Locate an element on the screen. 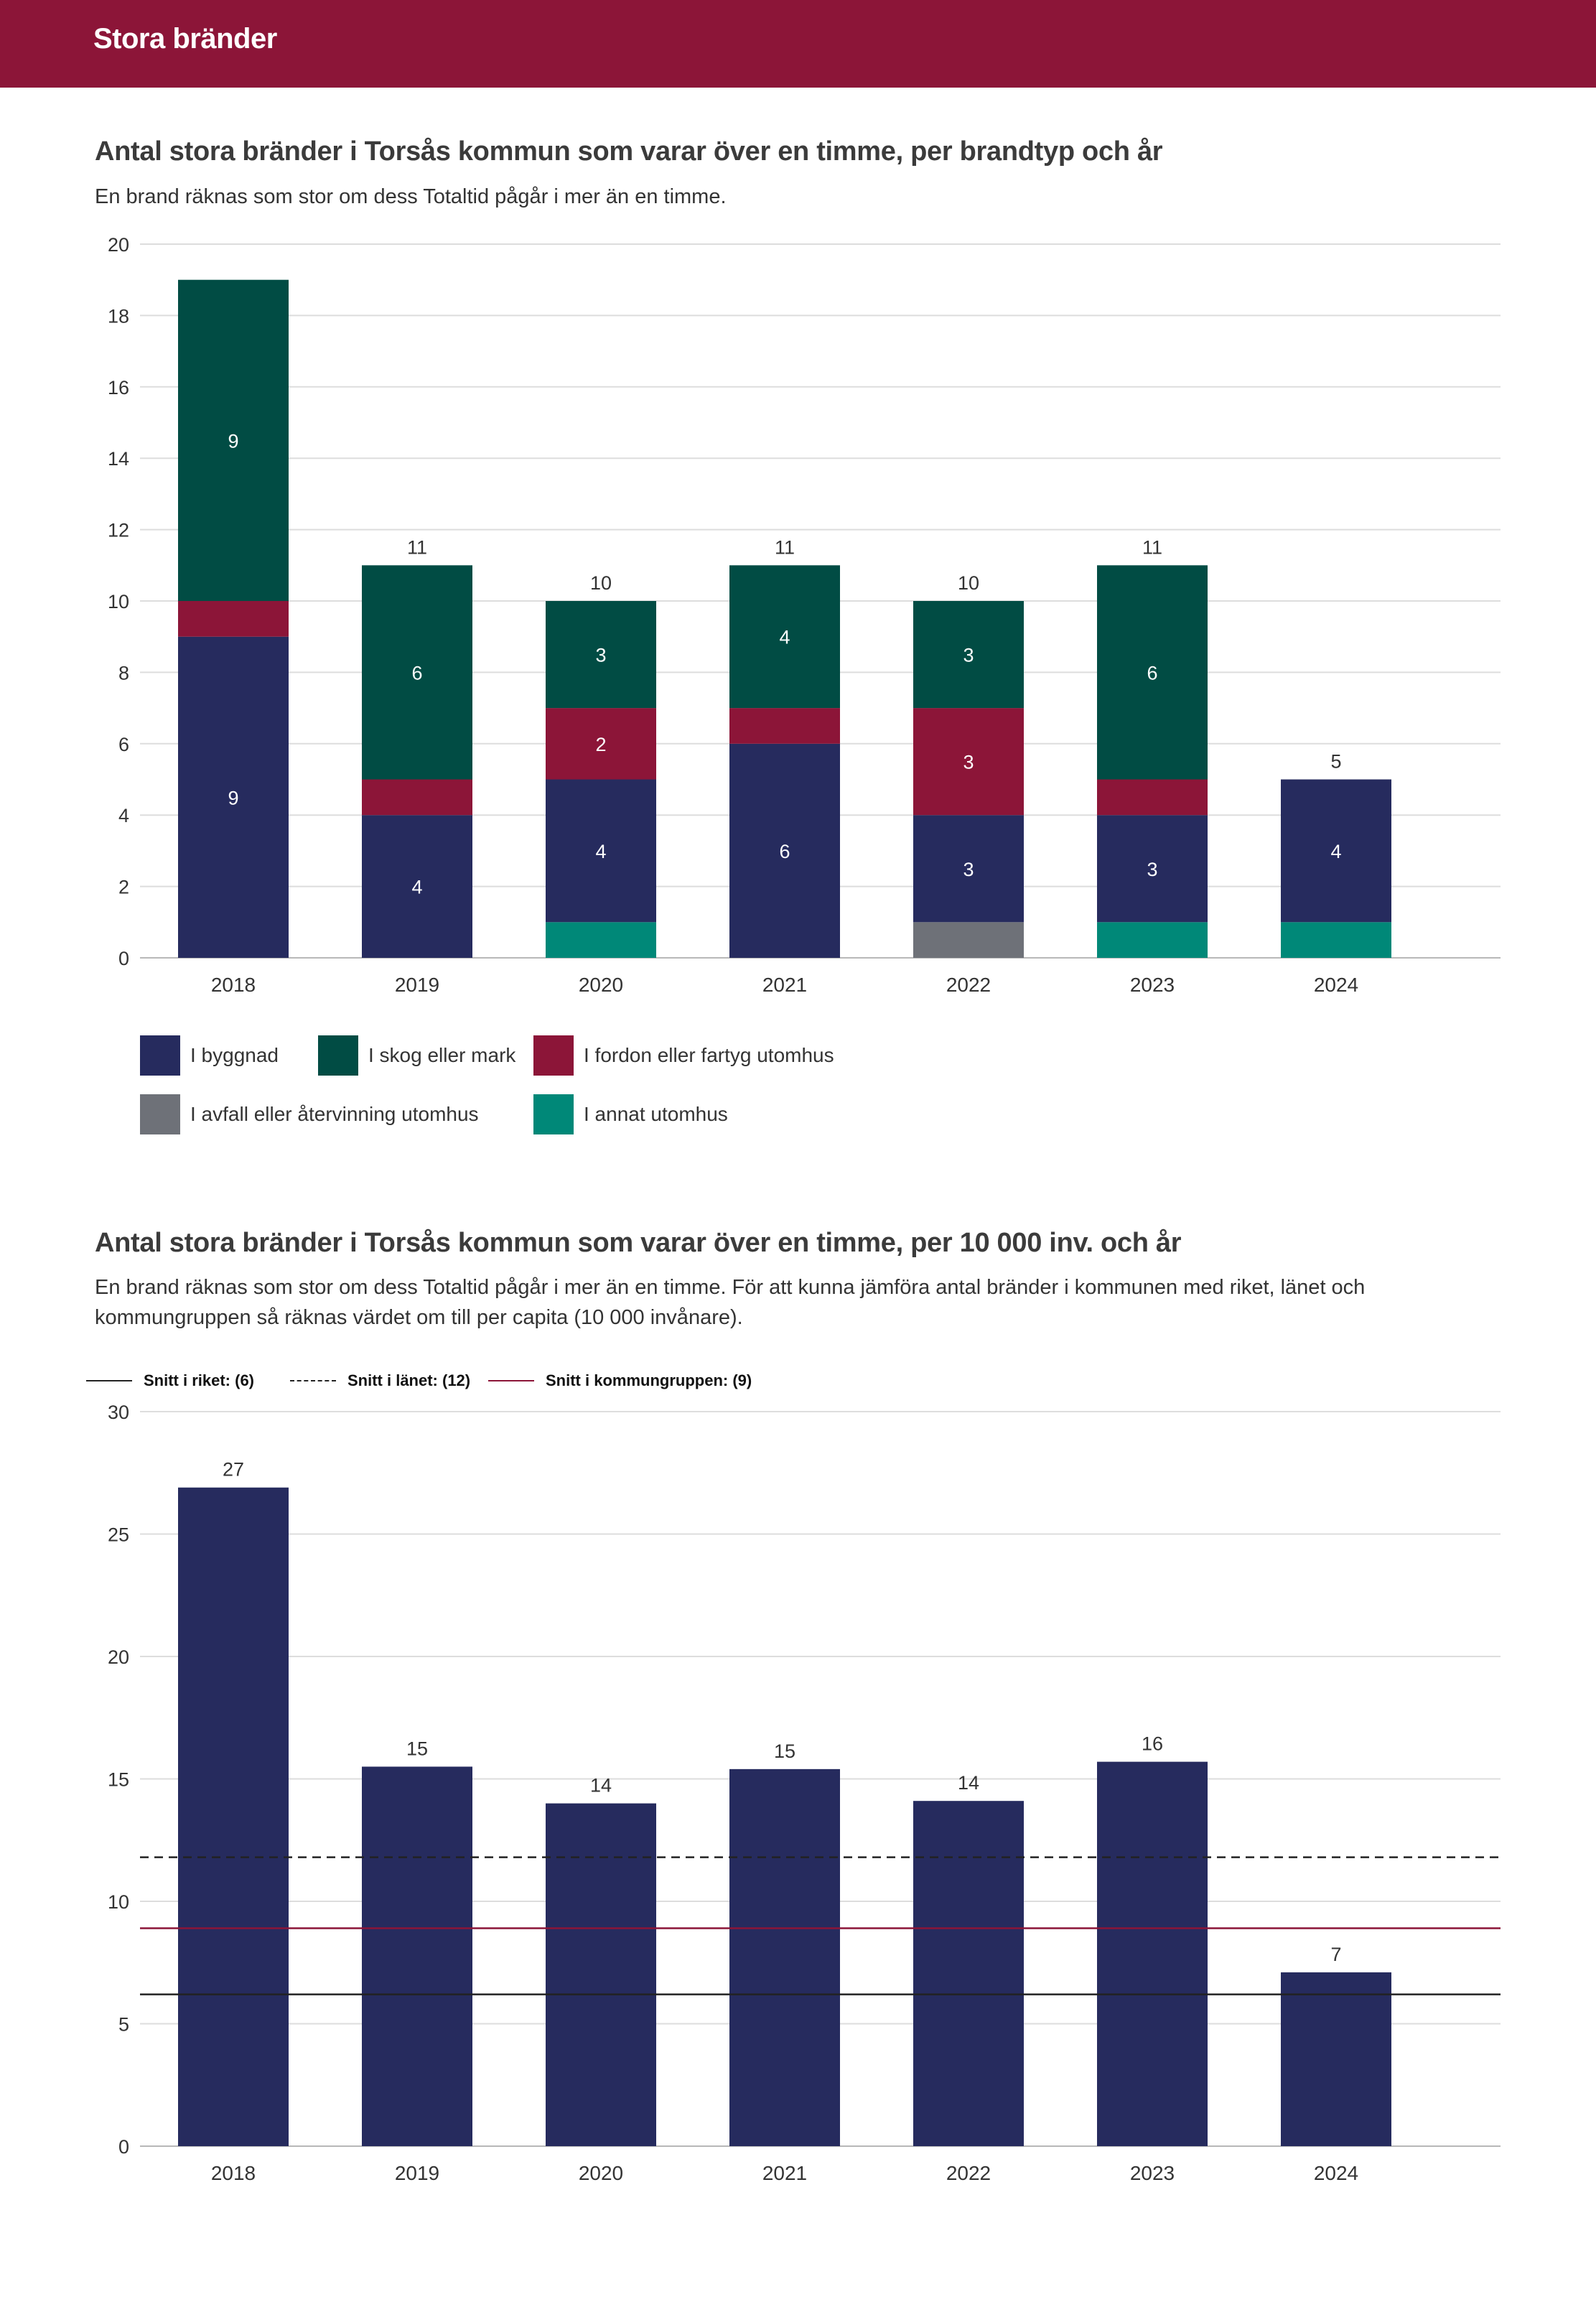 Image resolution: width=1596 pixels, height=2307 pixels. ref-legend-riket: Snitt i riket: (6) is located at coordinates (170, 1380).